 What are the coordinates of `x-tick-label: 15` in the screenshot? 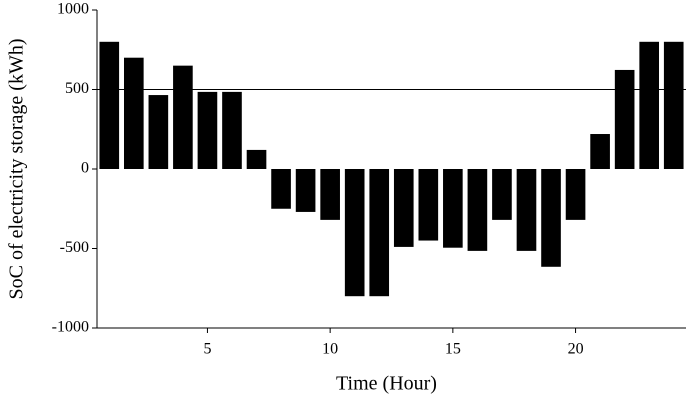 It's located at (453, 349).